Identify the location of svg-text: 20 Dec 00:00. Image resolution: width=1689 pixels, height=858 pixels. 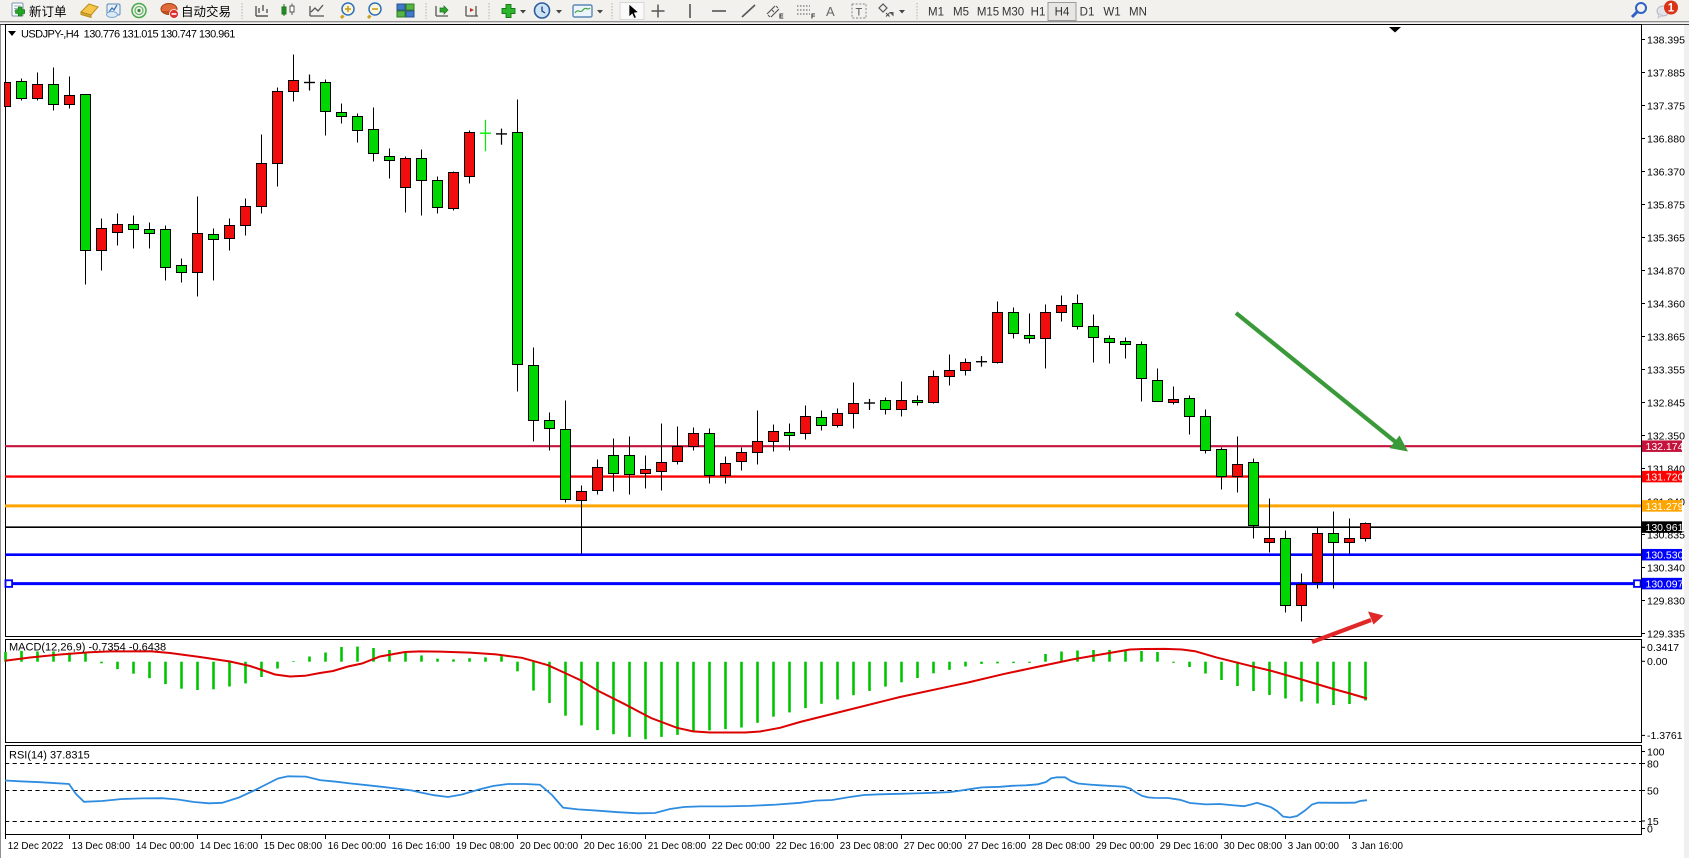
(549, 846).